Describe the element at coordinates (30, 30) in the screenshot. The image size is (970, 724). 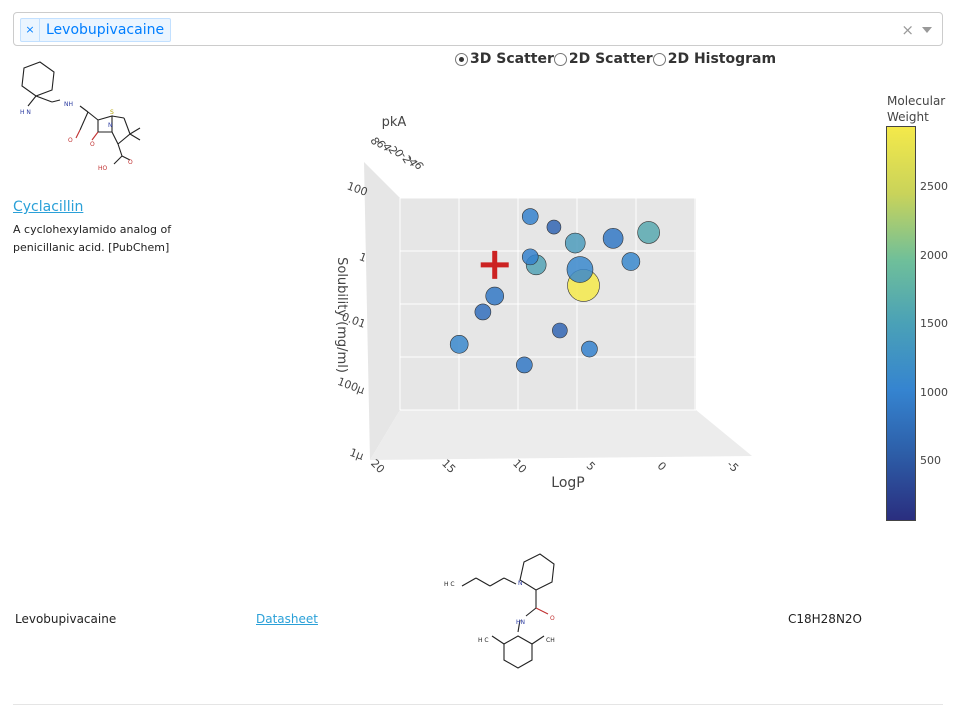
I see `remove-tag-icon: ×` at that location.